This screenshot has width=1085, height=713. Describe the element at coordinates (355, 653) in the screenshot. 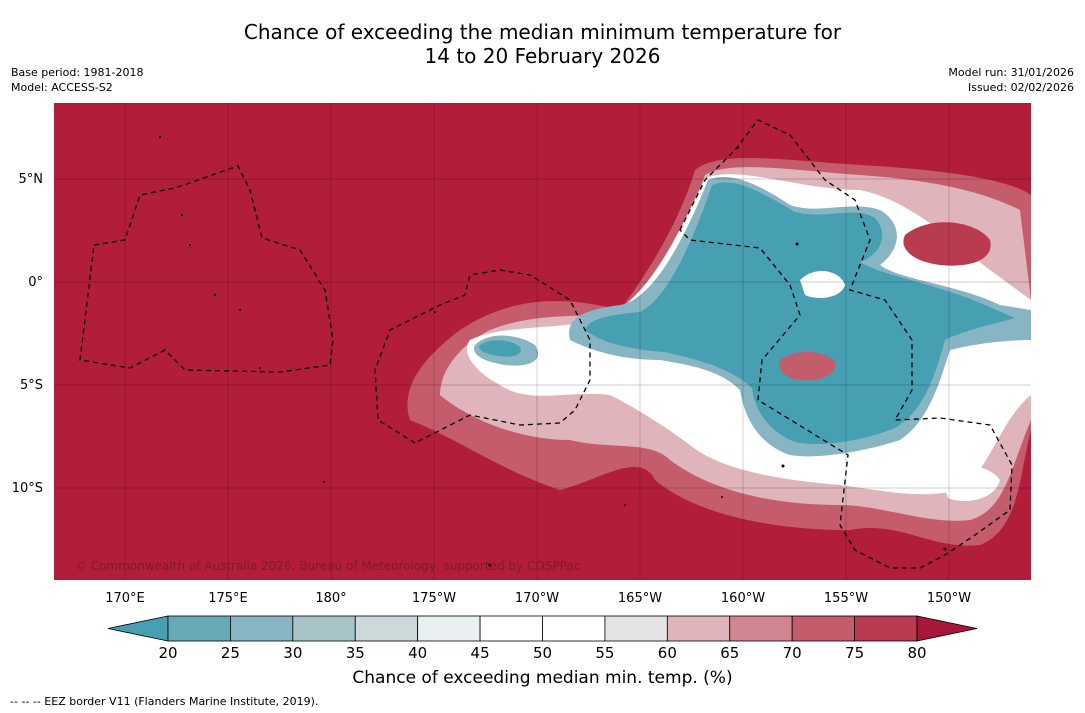

I see `colorbar-tick-label: 35` at that location.